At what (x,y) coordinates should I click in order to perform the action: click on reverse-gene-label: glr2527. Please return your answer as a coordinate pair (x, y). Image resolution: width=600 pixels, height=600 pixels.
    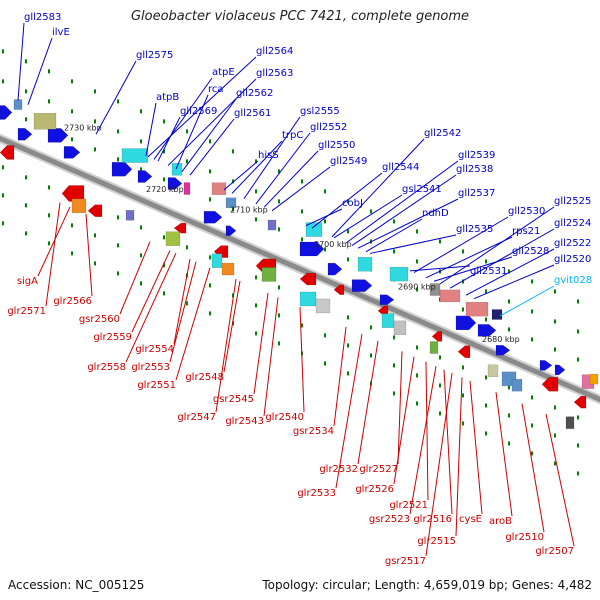
    Looking at the image, I should click on (378, 469).